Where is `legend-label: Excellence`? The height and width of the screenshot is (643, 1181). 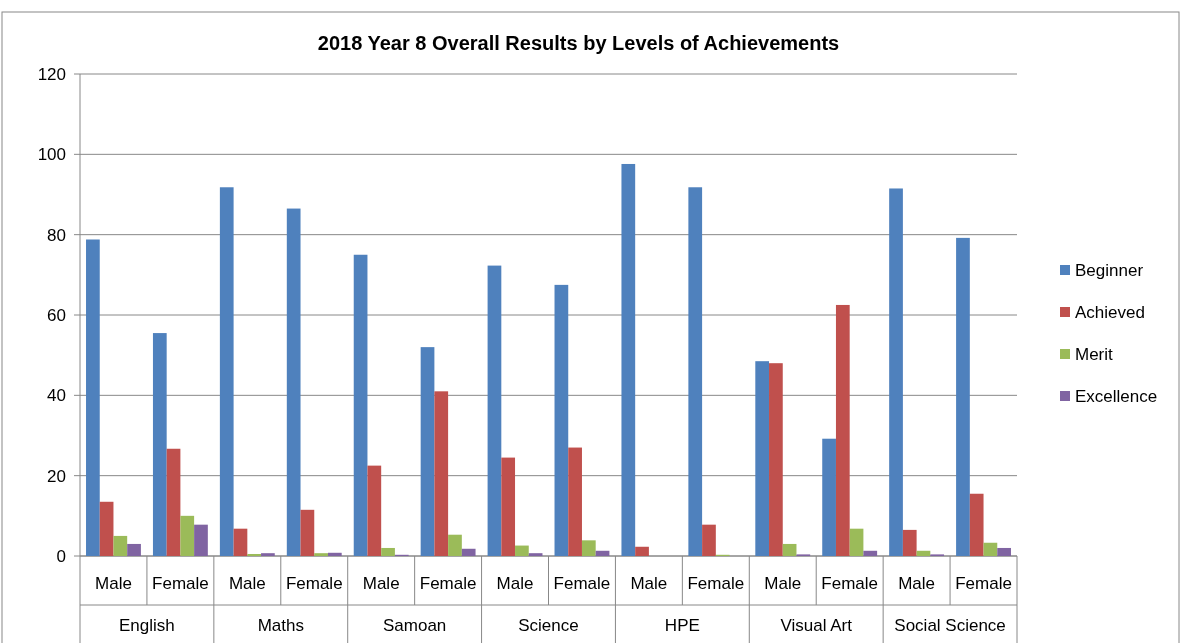
legend-label: Excellence is located at coordinates (1116, 396).